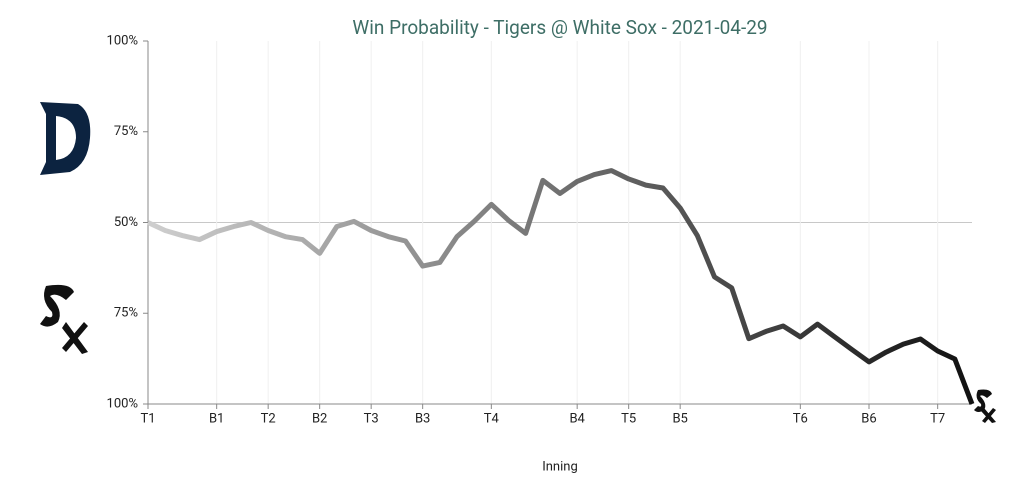  Describe the element at coordinates (319, 418) in the screenshot. I see `x-tick-label: B2` at that location.